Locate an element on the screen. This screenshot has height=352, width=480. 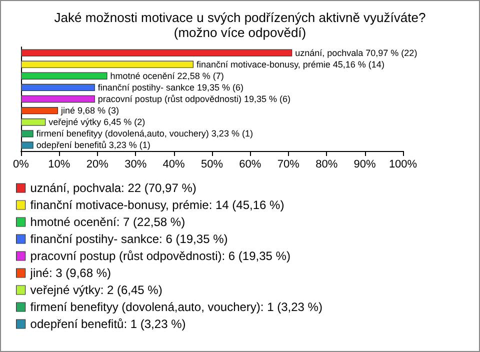
legend-label: finanční motivace-bonusy, prémie: 14 (45,16 %) is located at coordinates (157, 205).